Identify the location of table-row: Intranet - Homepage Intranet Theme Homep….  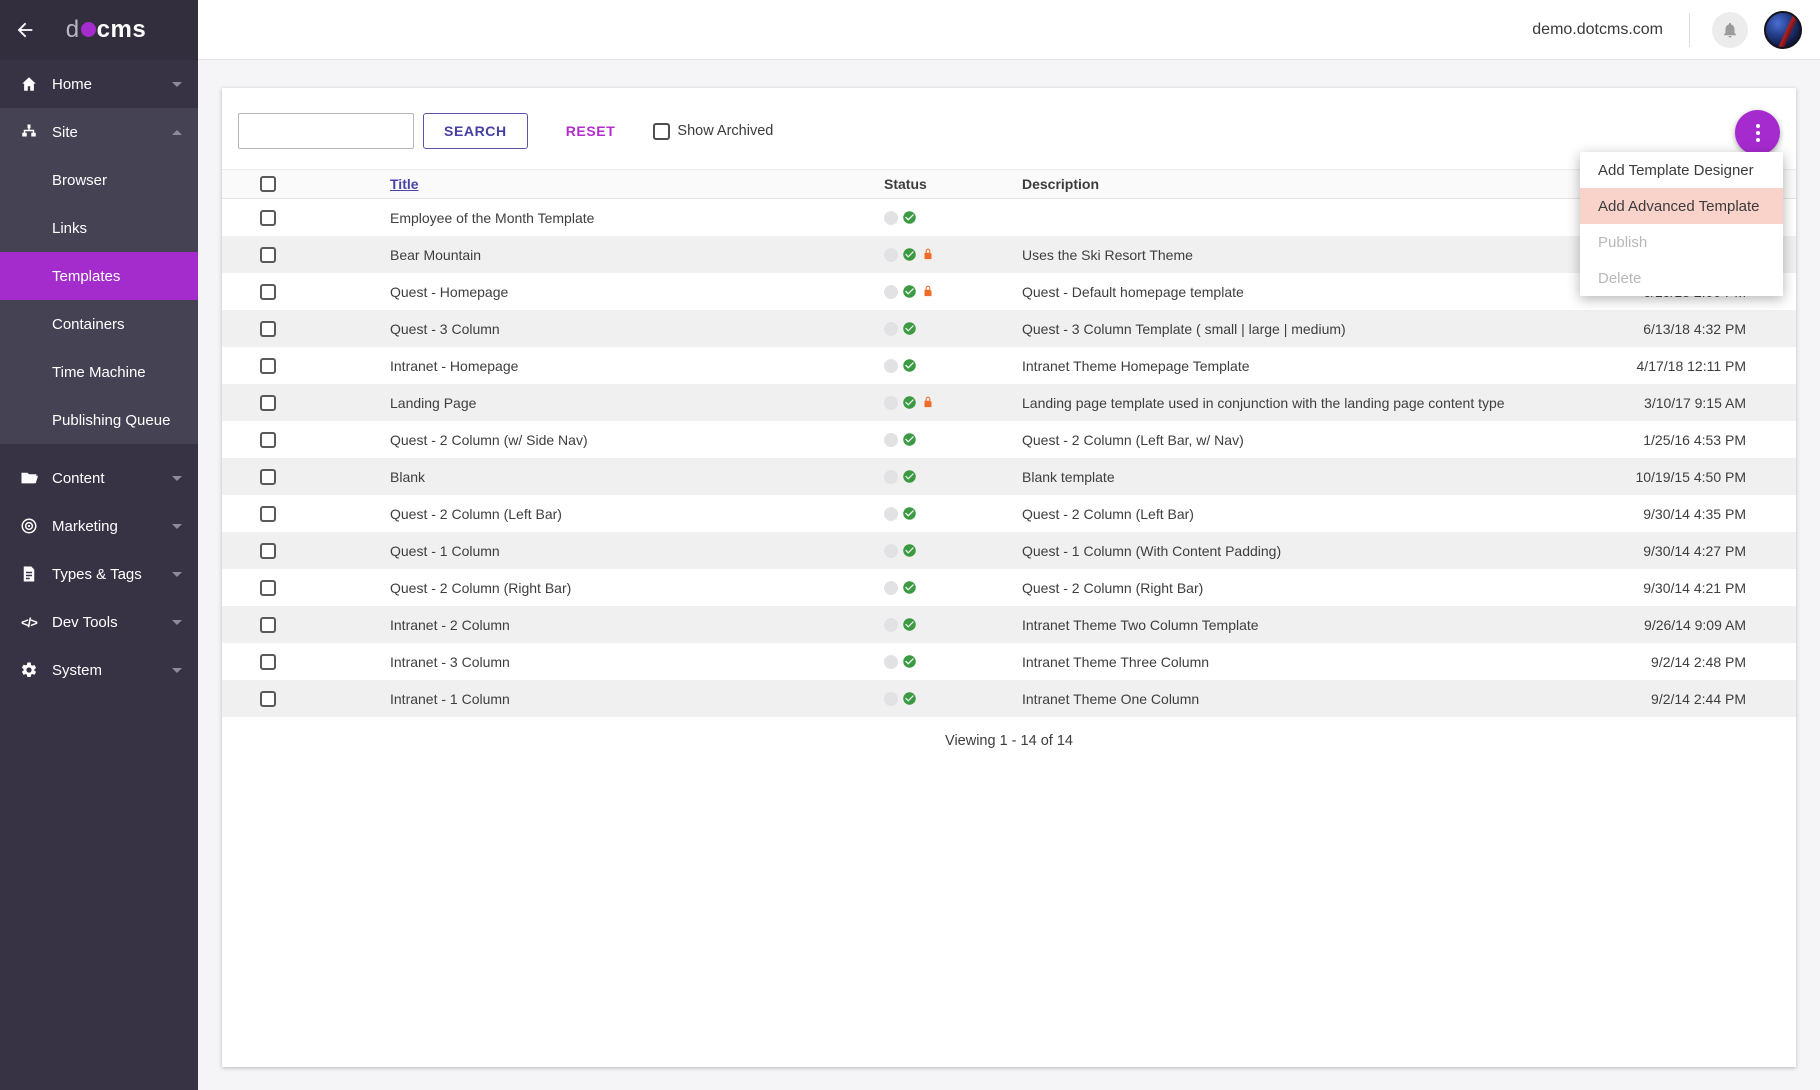
(1009, 365).